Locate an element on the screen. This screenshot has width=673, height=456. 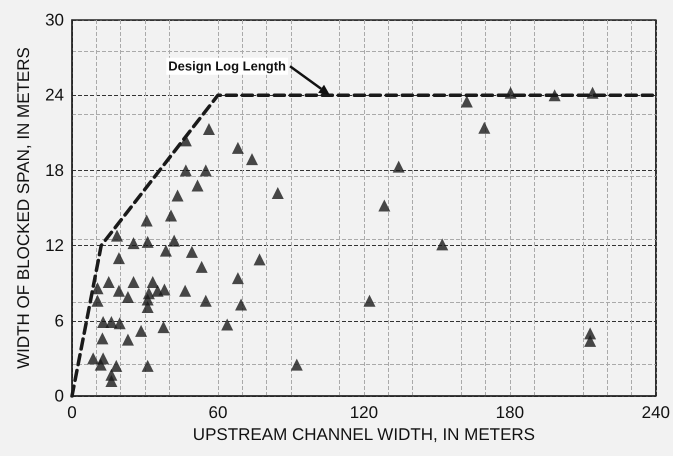
y-tick-label: 6 is located at coordinates (59, 320).